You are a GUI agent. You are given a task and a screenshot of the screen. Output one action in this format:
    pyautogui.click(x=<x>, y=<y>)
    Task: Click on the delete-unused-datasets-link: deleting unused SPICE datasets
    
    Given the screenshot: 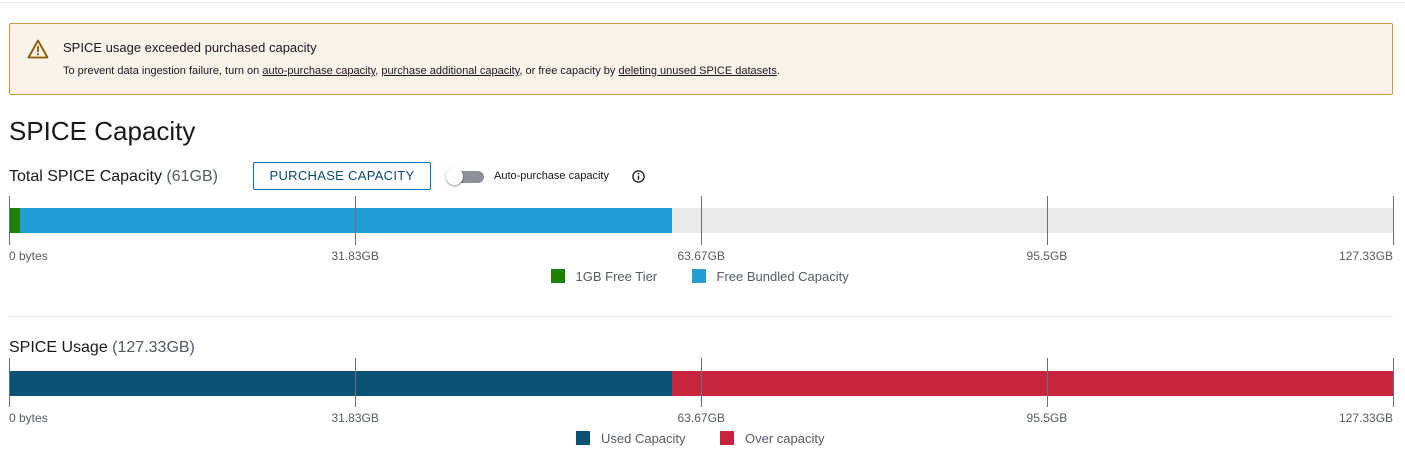 What is the action you would take?
    pyautogui.click(x=697, y=71)
    